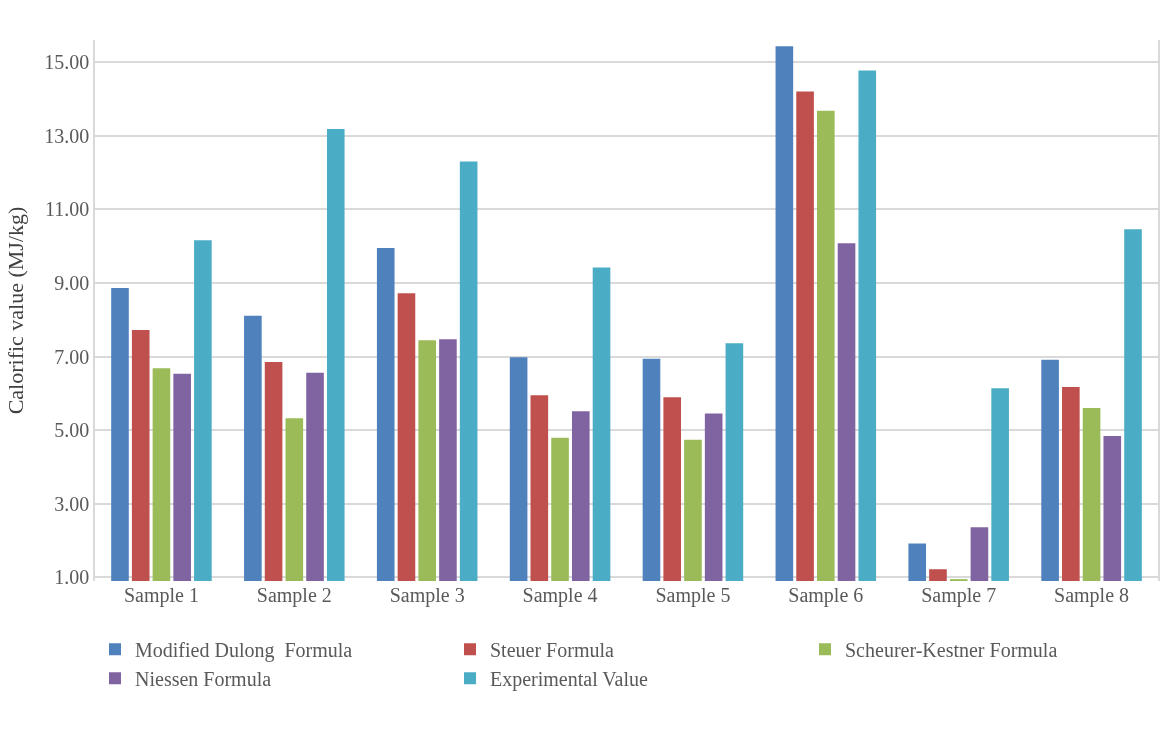  What do you see at coordinates (294, 595) in the screenshot?
I see `x-tick-label: Sample 2` at bounding box center [294, 595].